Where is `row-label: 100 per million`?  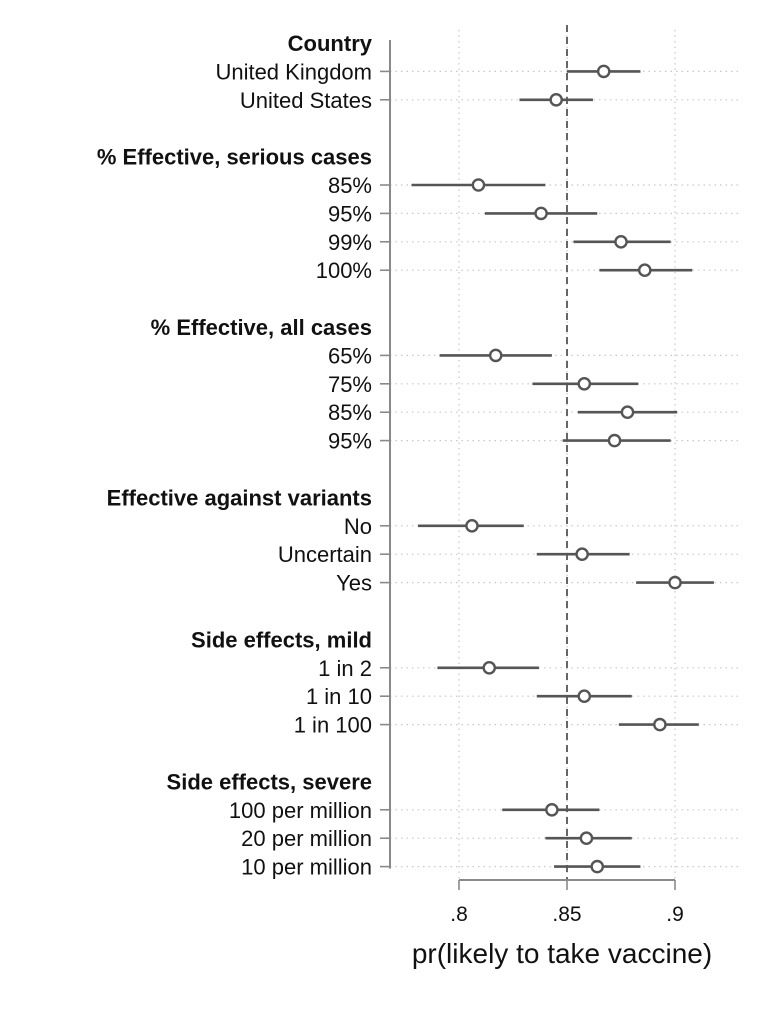 row-label: 100 per million is located at coordinates (300, 810).